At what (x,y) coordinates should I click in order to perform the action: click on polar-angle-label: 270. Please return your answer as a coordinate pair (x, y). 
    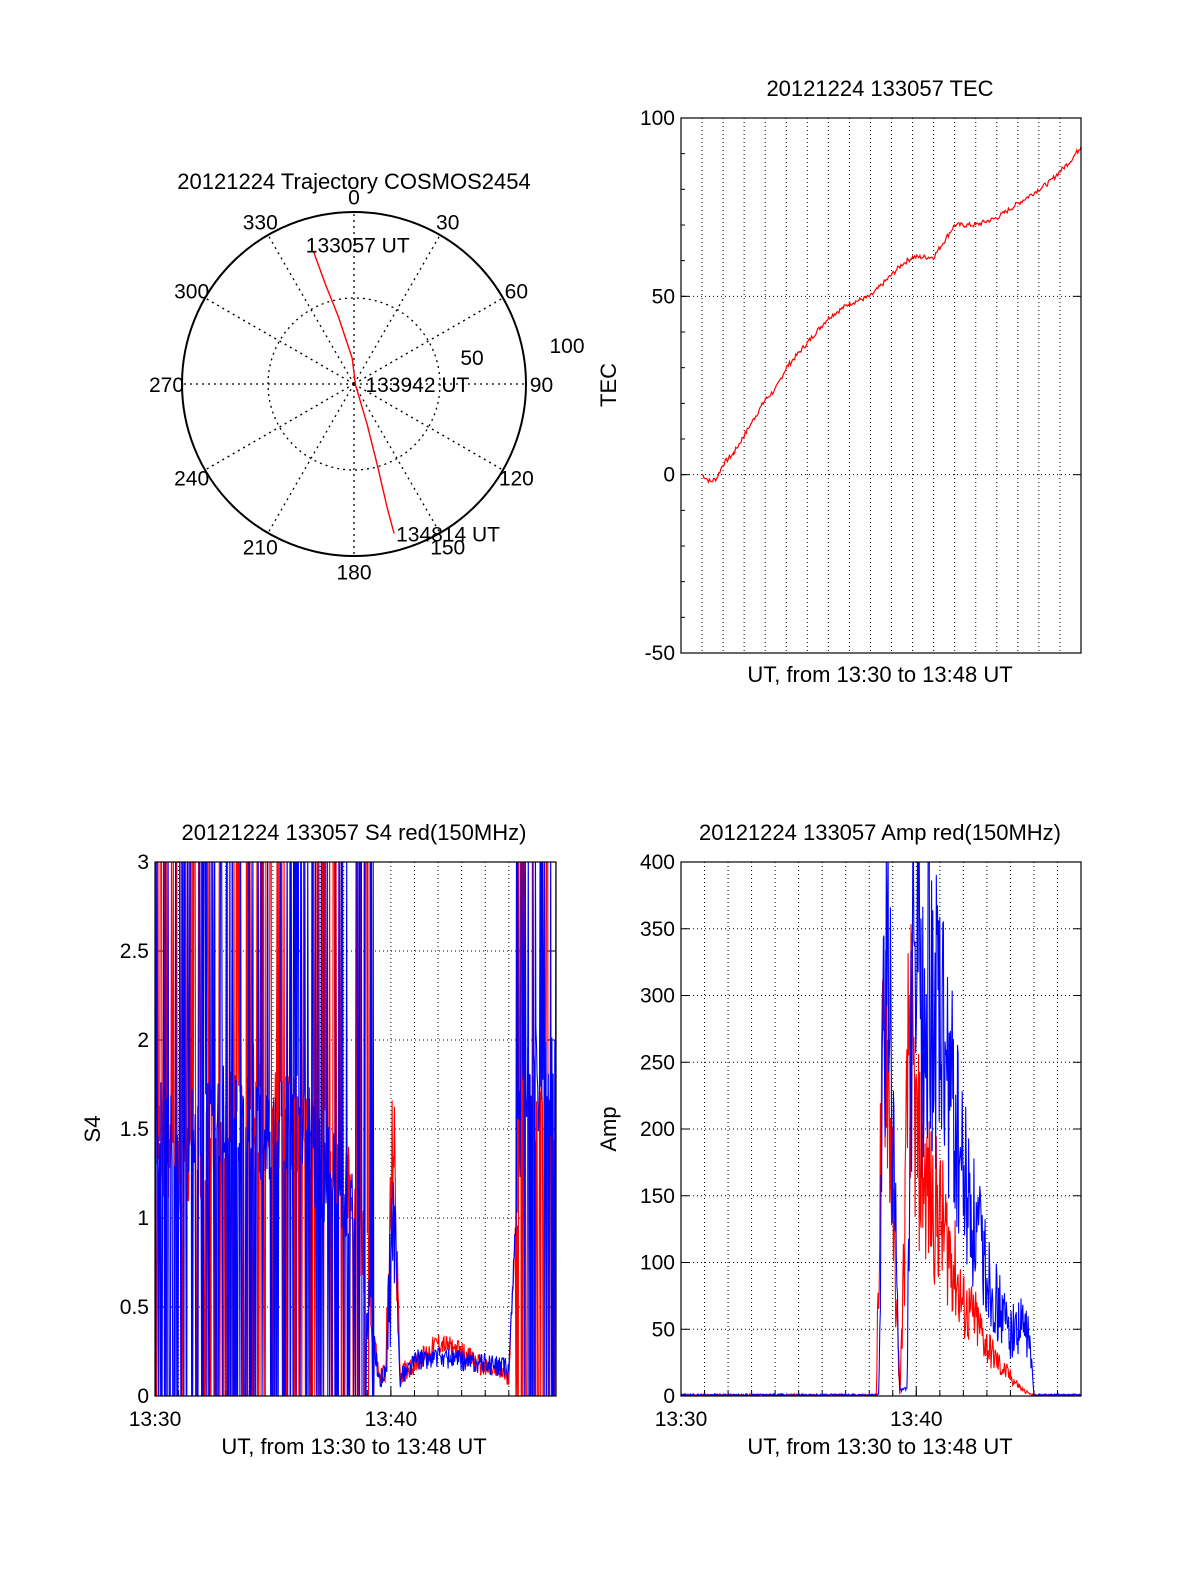
    Looking at the image, I should click on (166, 385).